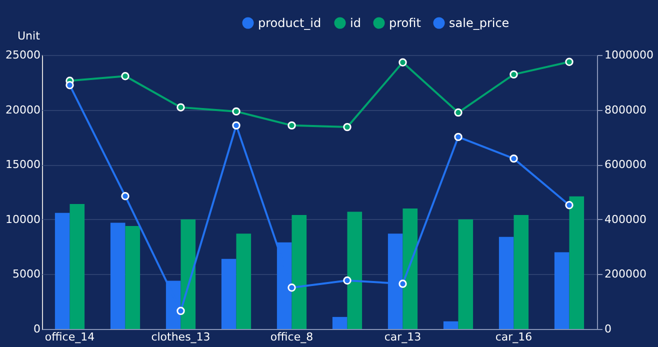 The height and width of the screenshot is (347, 658). What do you see at coordinates (625, 274) in the screenshot?
I see `y2-tick-label: 200000` at bounding box center [625, 274].